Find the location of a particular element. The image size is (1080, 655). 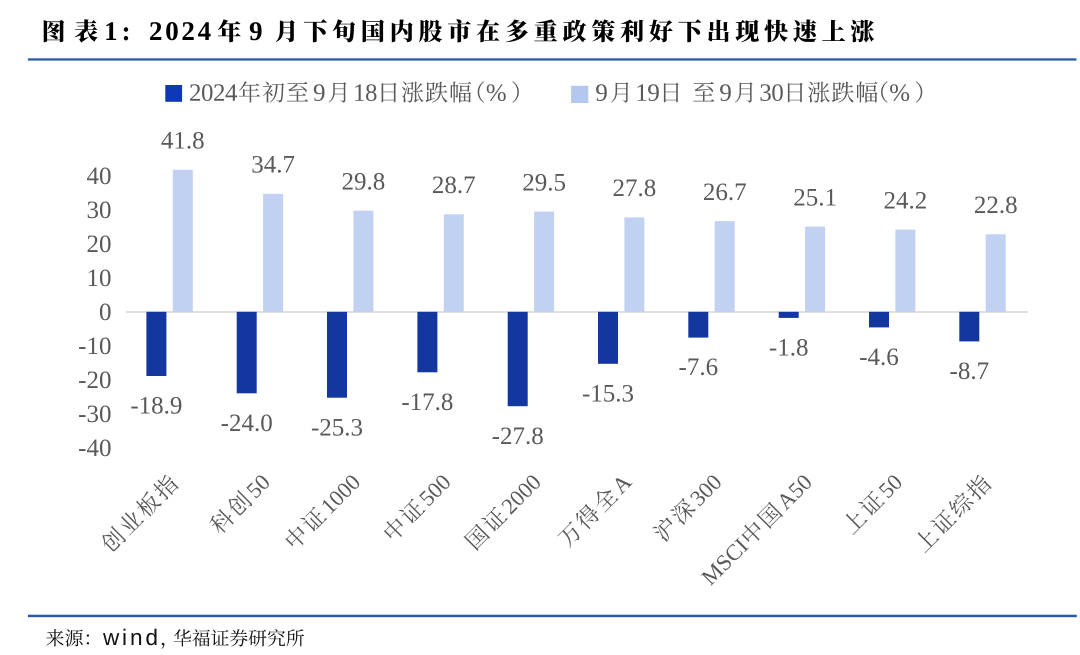

svg-text: 26.7 is located at coordinates (725, 192).